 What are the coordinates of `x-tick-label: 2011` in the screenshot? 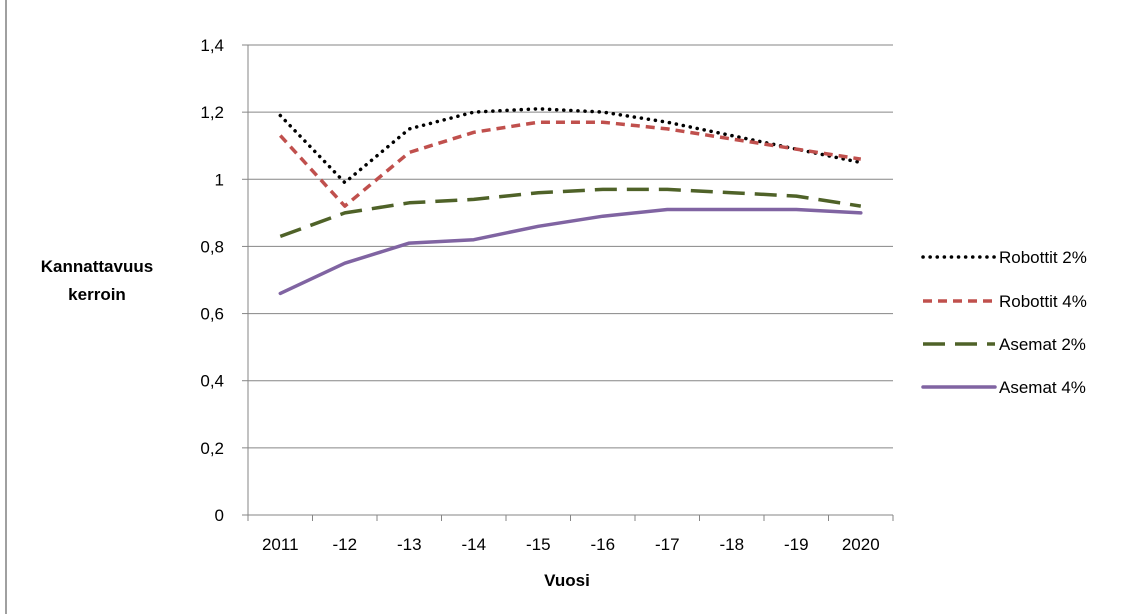 It's located at (280, 544).